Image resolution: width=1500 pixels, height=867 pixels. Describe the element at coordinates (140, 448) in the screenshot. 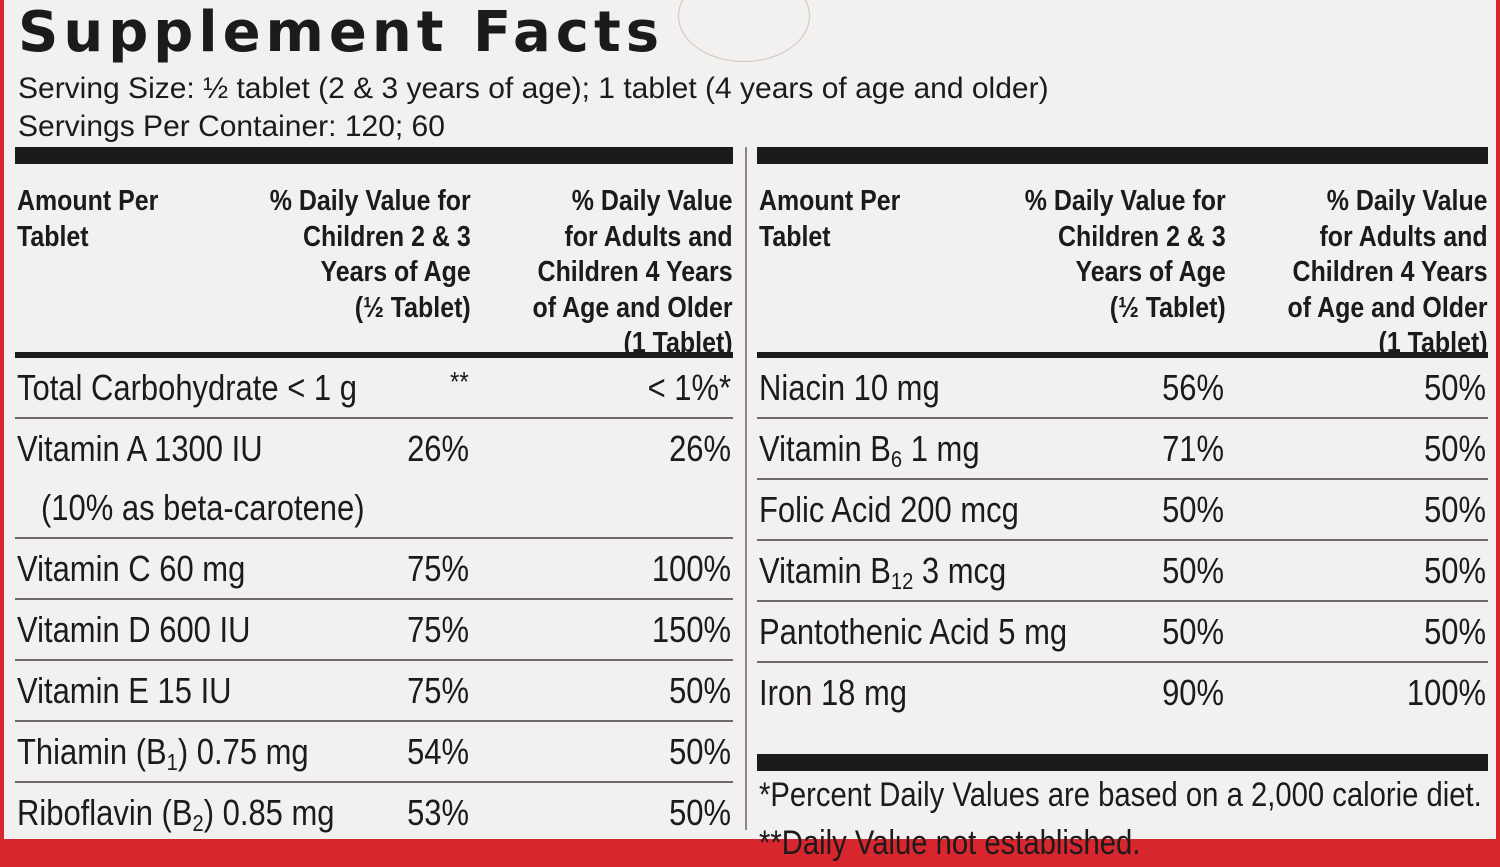

I see `nutrient-name: Vitamin A 1300 IU` at that location.